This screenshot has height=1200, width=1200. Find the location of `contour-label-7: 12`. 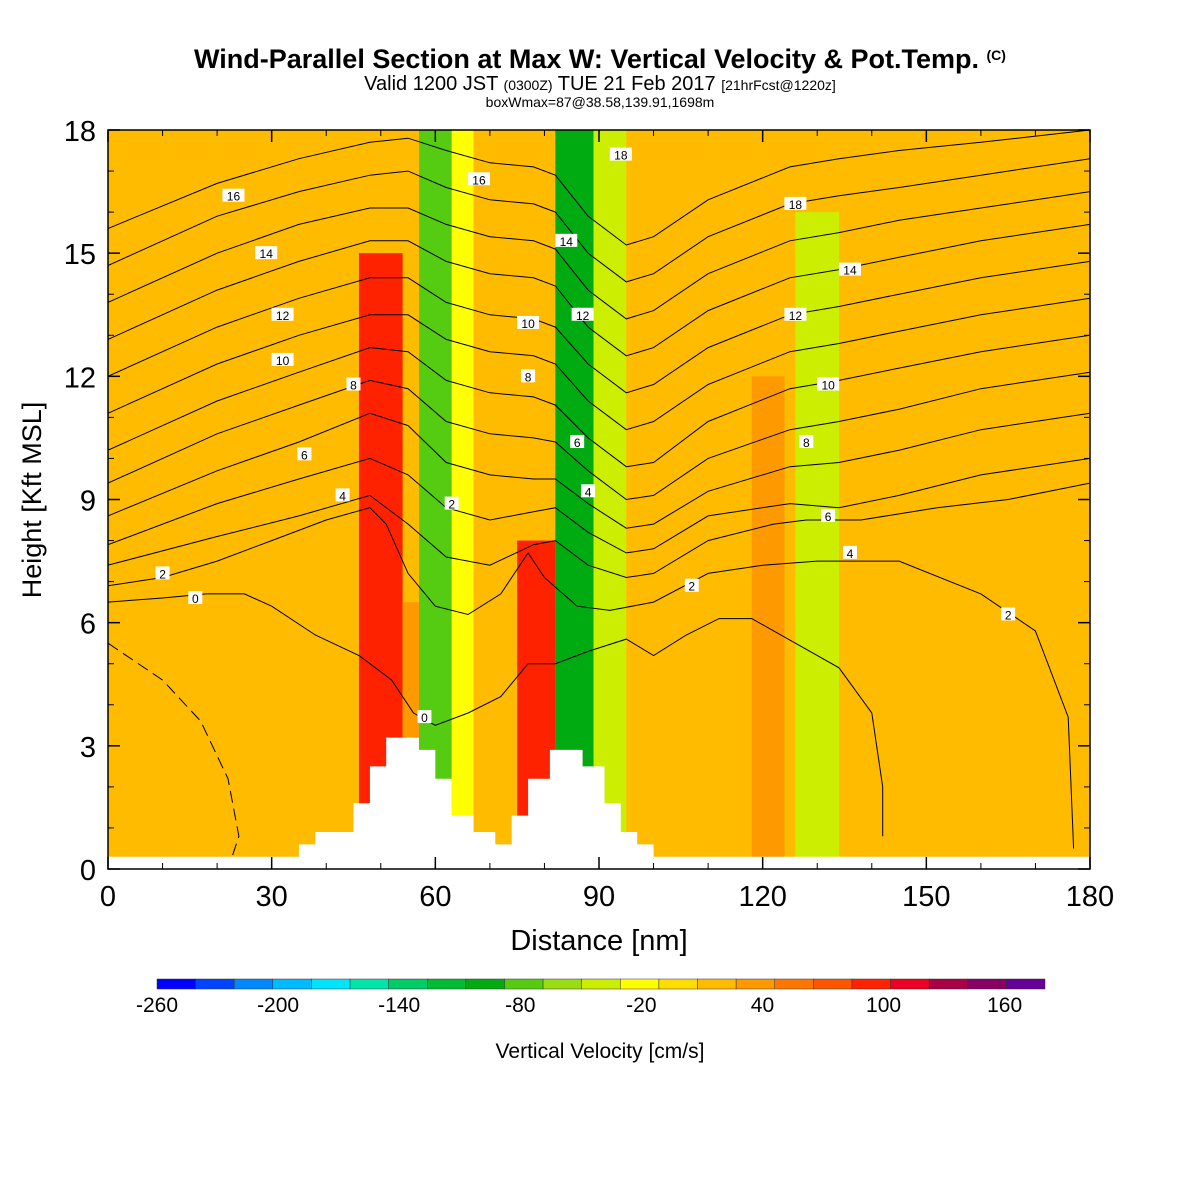

contour-label-7: 12 is located at coordinates (283, 316).